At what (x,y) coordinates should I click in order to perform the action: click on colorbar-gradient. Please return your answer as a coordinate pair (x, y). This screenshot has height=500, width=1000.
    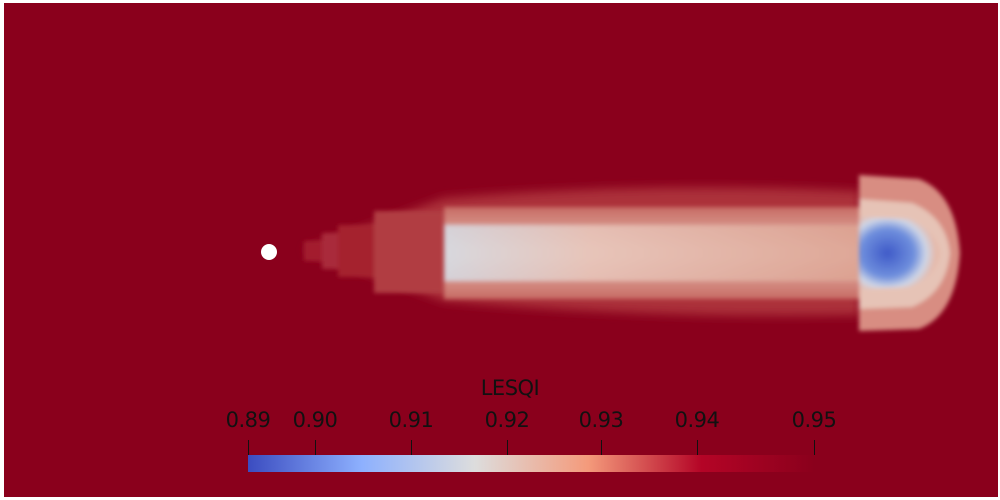
    Looking at the image, I should click on (531, 463).